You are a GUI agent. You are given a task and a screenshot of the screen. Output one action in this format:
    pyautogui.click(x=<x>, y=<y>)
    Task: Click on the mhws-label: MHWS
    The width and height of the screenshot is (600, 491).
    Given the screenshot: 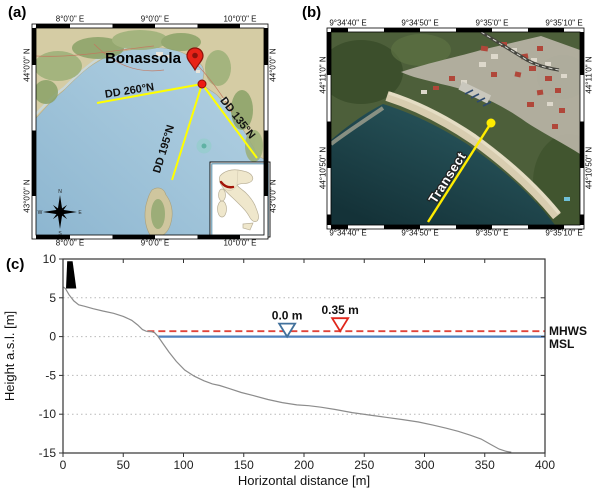 What is the action you would take?
    pyautogui.click(x=568, y=331)
    